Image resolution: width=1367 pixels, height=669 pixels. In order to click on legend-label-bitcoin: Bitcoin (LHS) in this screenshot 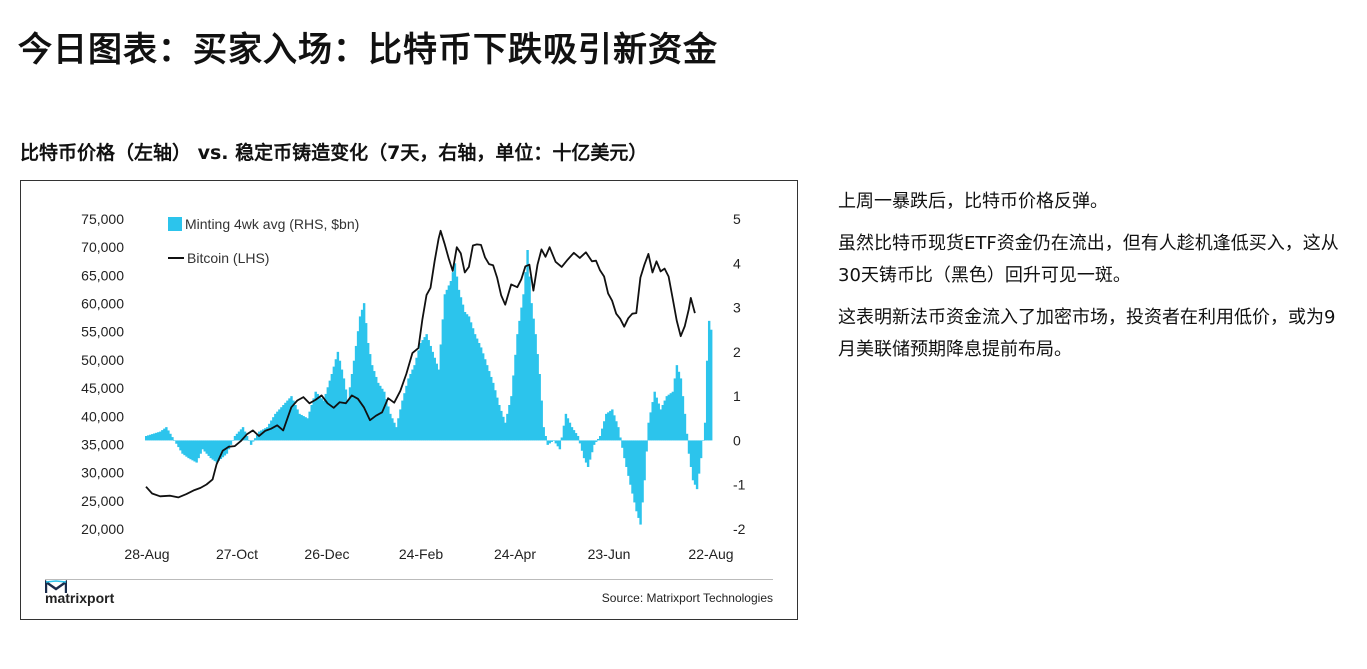, I will do `click(228, 258)`.